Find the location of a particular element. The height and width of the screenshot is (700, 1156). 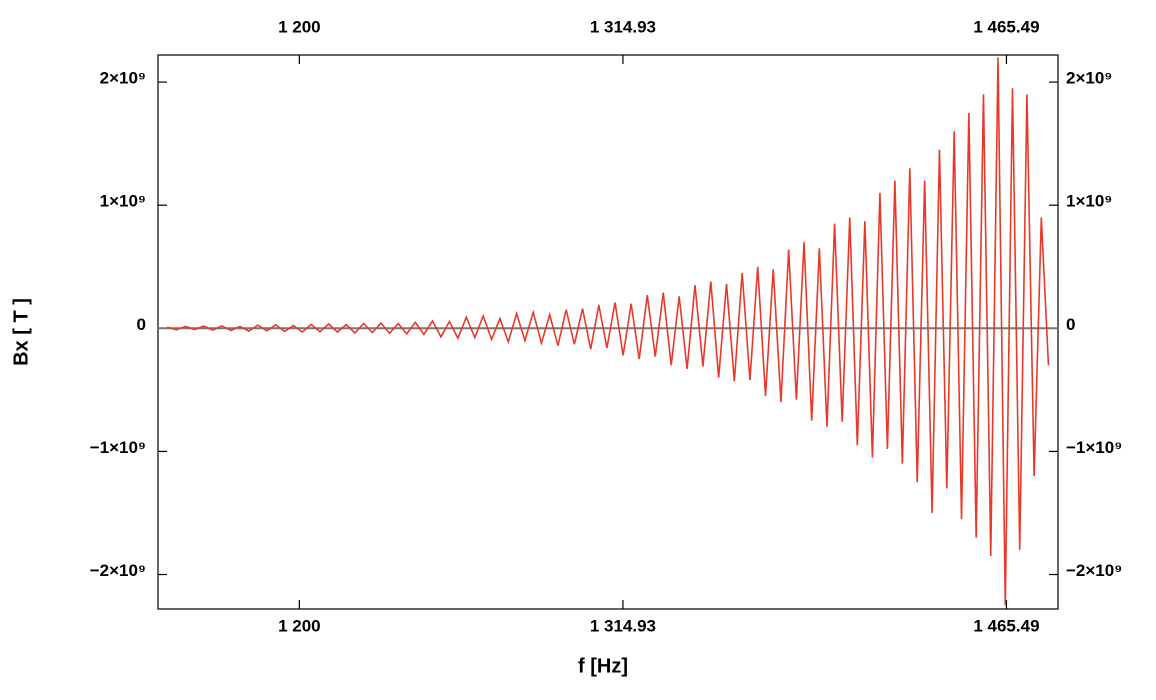

y-tick-label-right: 2×10⁹ is located at coordinates (1089, 78).